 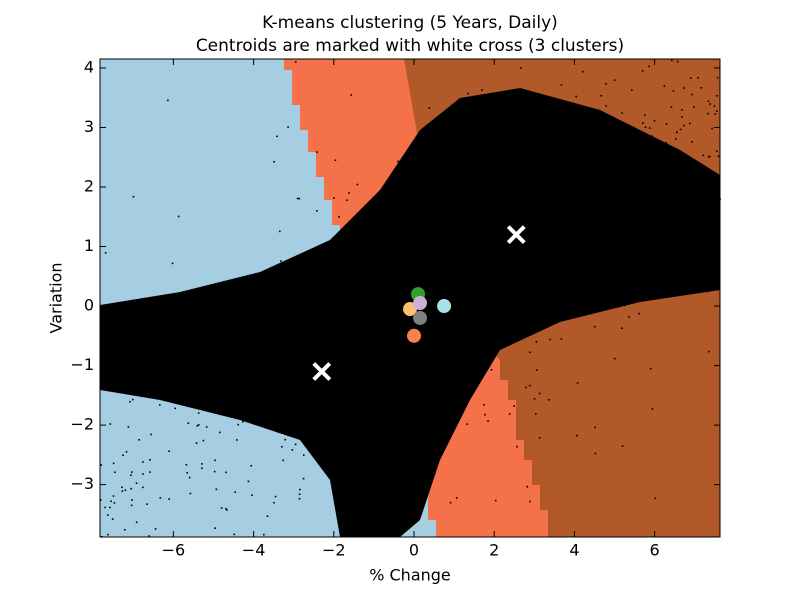 I want to click on x-tick-label: −6, so click(x=174, y=550).